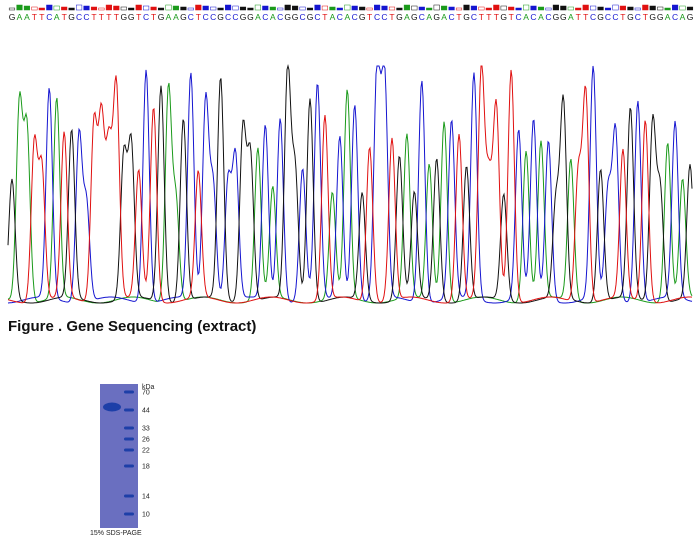 The image size is (696, 541). Describe the element at coordinates (146, 451) in the screenshot. I see `marker-label: 22` at that location.